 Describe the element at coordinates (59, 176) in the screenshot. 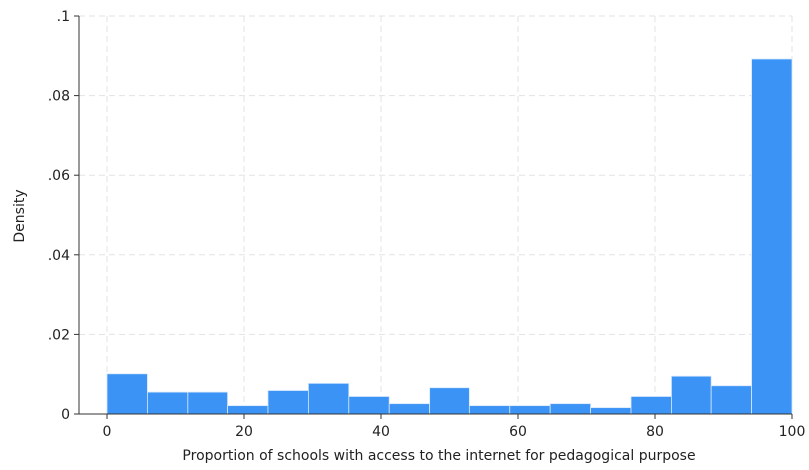

I see `y-tick-label: .06` at that location.